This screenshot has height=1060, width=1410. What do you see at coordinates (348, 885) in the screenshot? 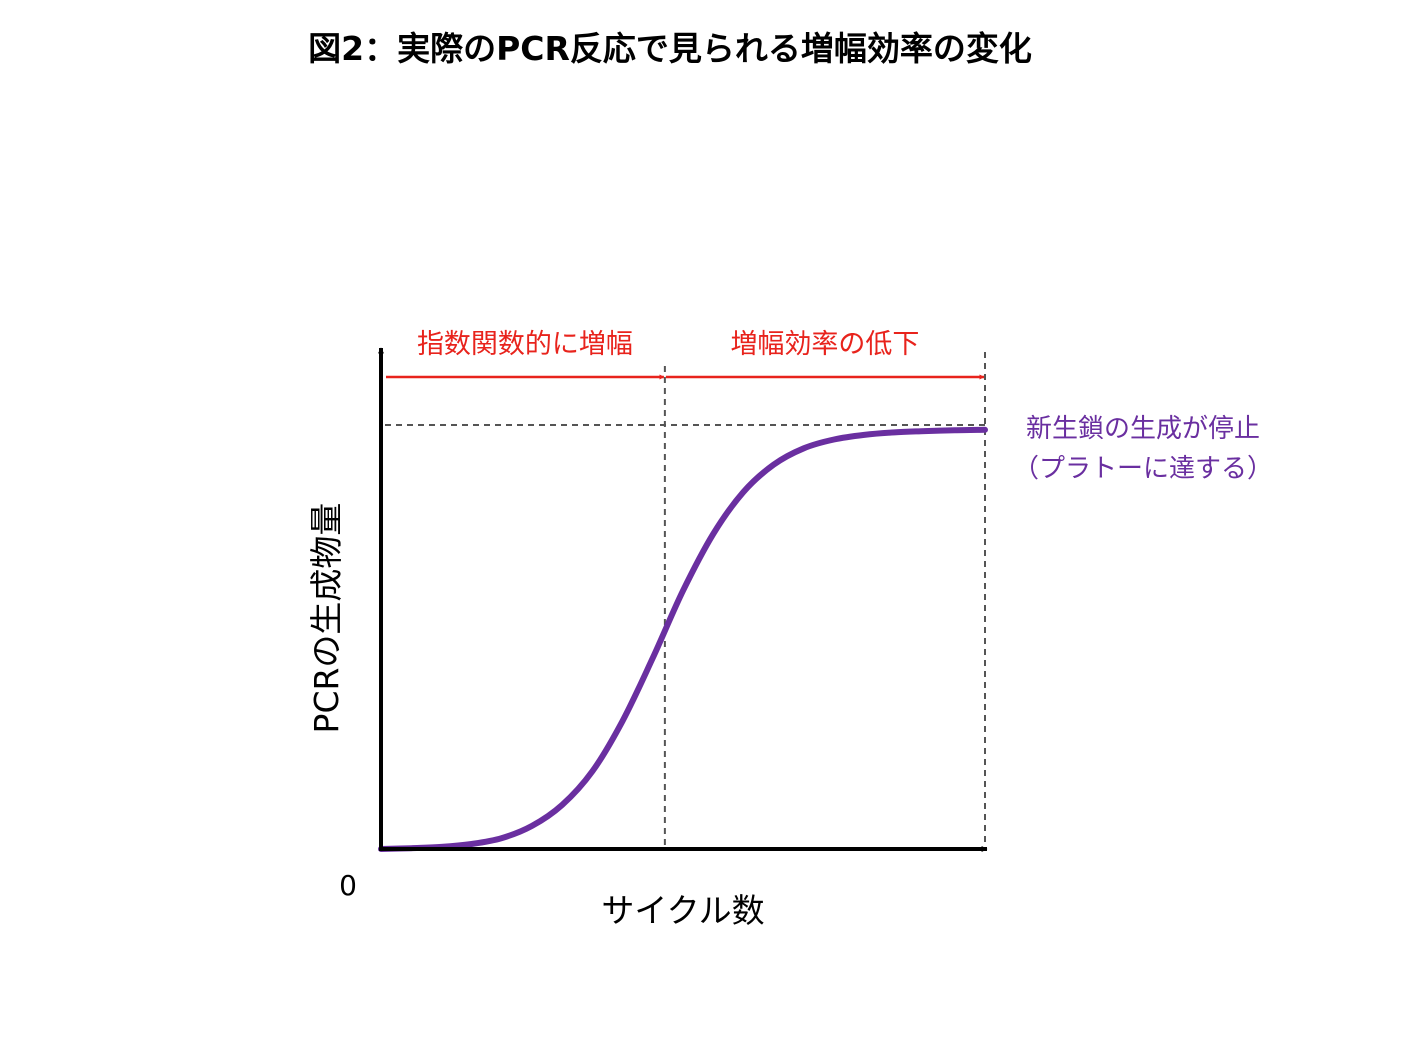
I see `origin-label: 0` at bounding box center [348, 885].